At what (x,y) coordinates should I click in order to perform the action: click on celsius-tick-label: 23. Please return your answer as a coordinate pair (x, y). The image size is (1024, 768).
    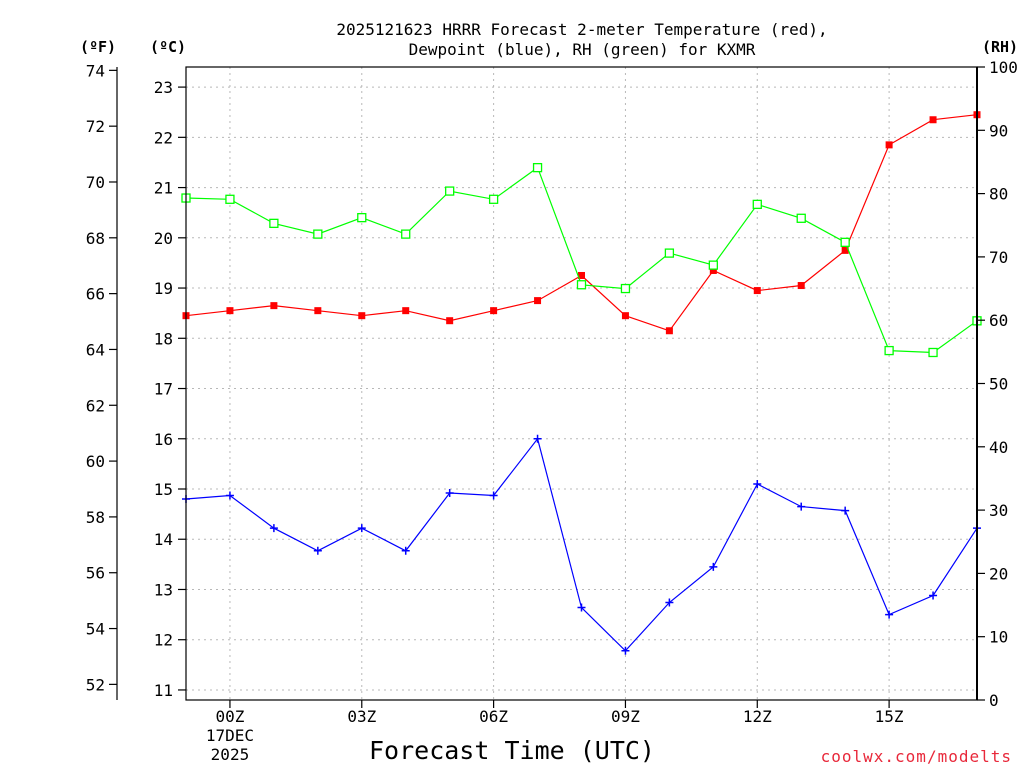
    Looking at the image, I should click on (163, 87).